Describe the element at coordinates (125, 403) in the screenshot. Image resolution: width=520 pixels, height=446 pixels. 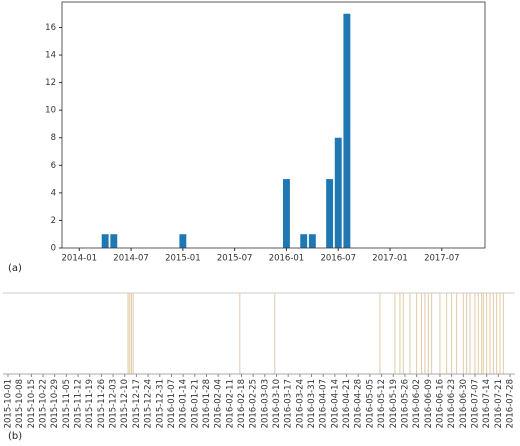
I see `x-tick-label: 2015-12-10` at that location.